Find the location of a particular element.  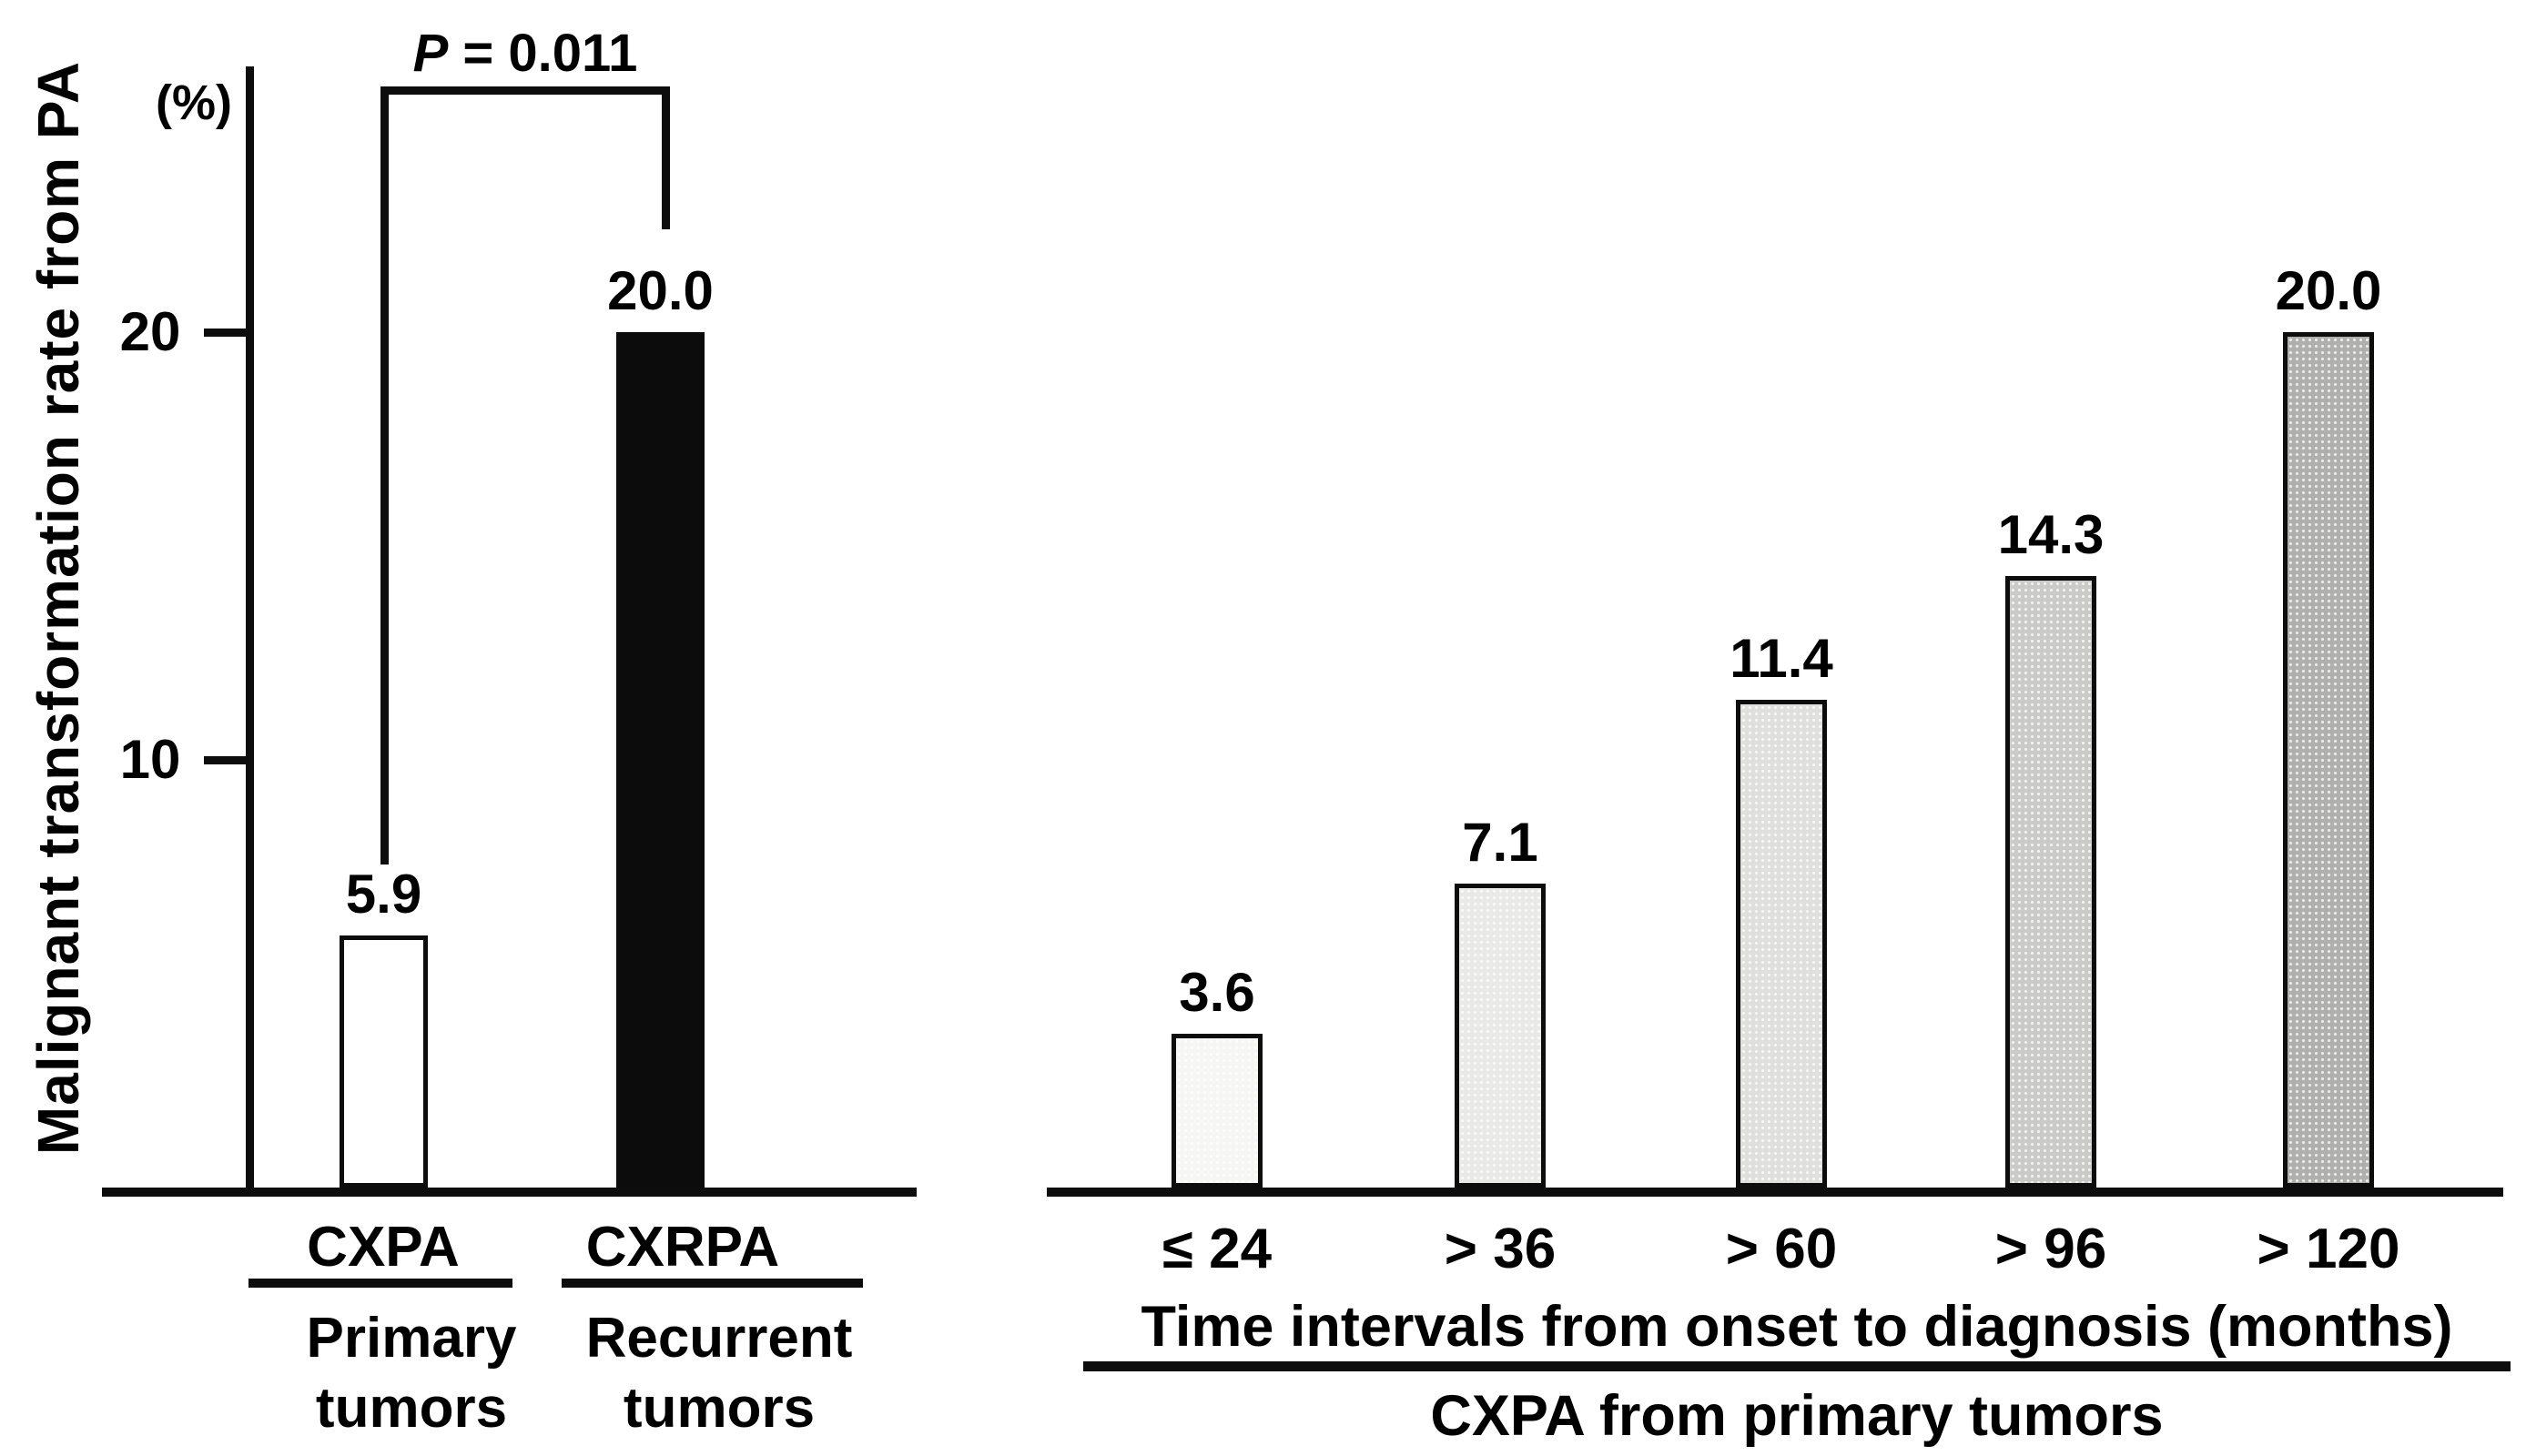

y-axis-title: Malignant transformation rate from PA is located at coordinates (58, 608).